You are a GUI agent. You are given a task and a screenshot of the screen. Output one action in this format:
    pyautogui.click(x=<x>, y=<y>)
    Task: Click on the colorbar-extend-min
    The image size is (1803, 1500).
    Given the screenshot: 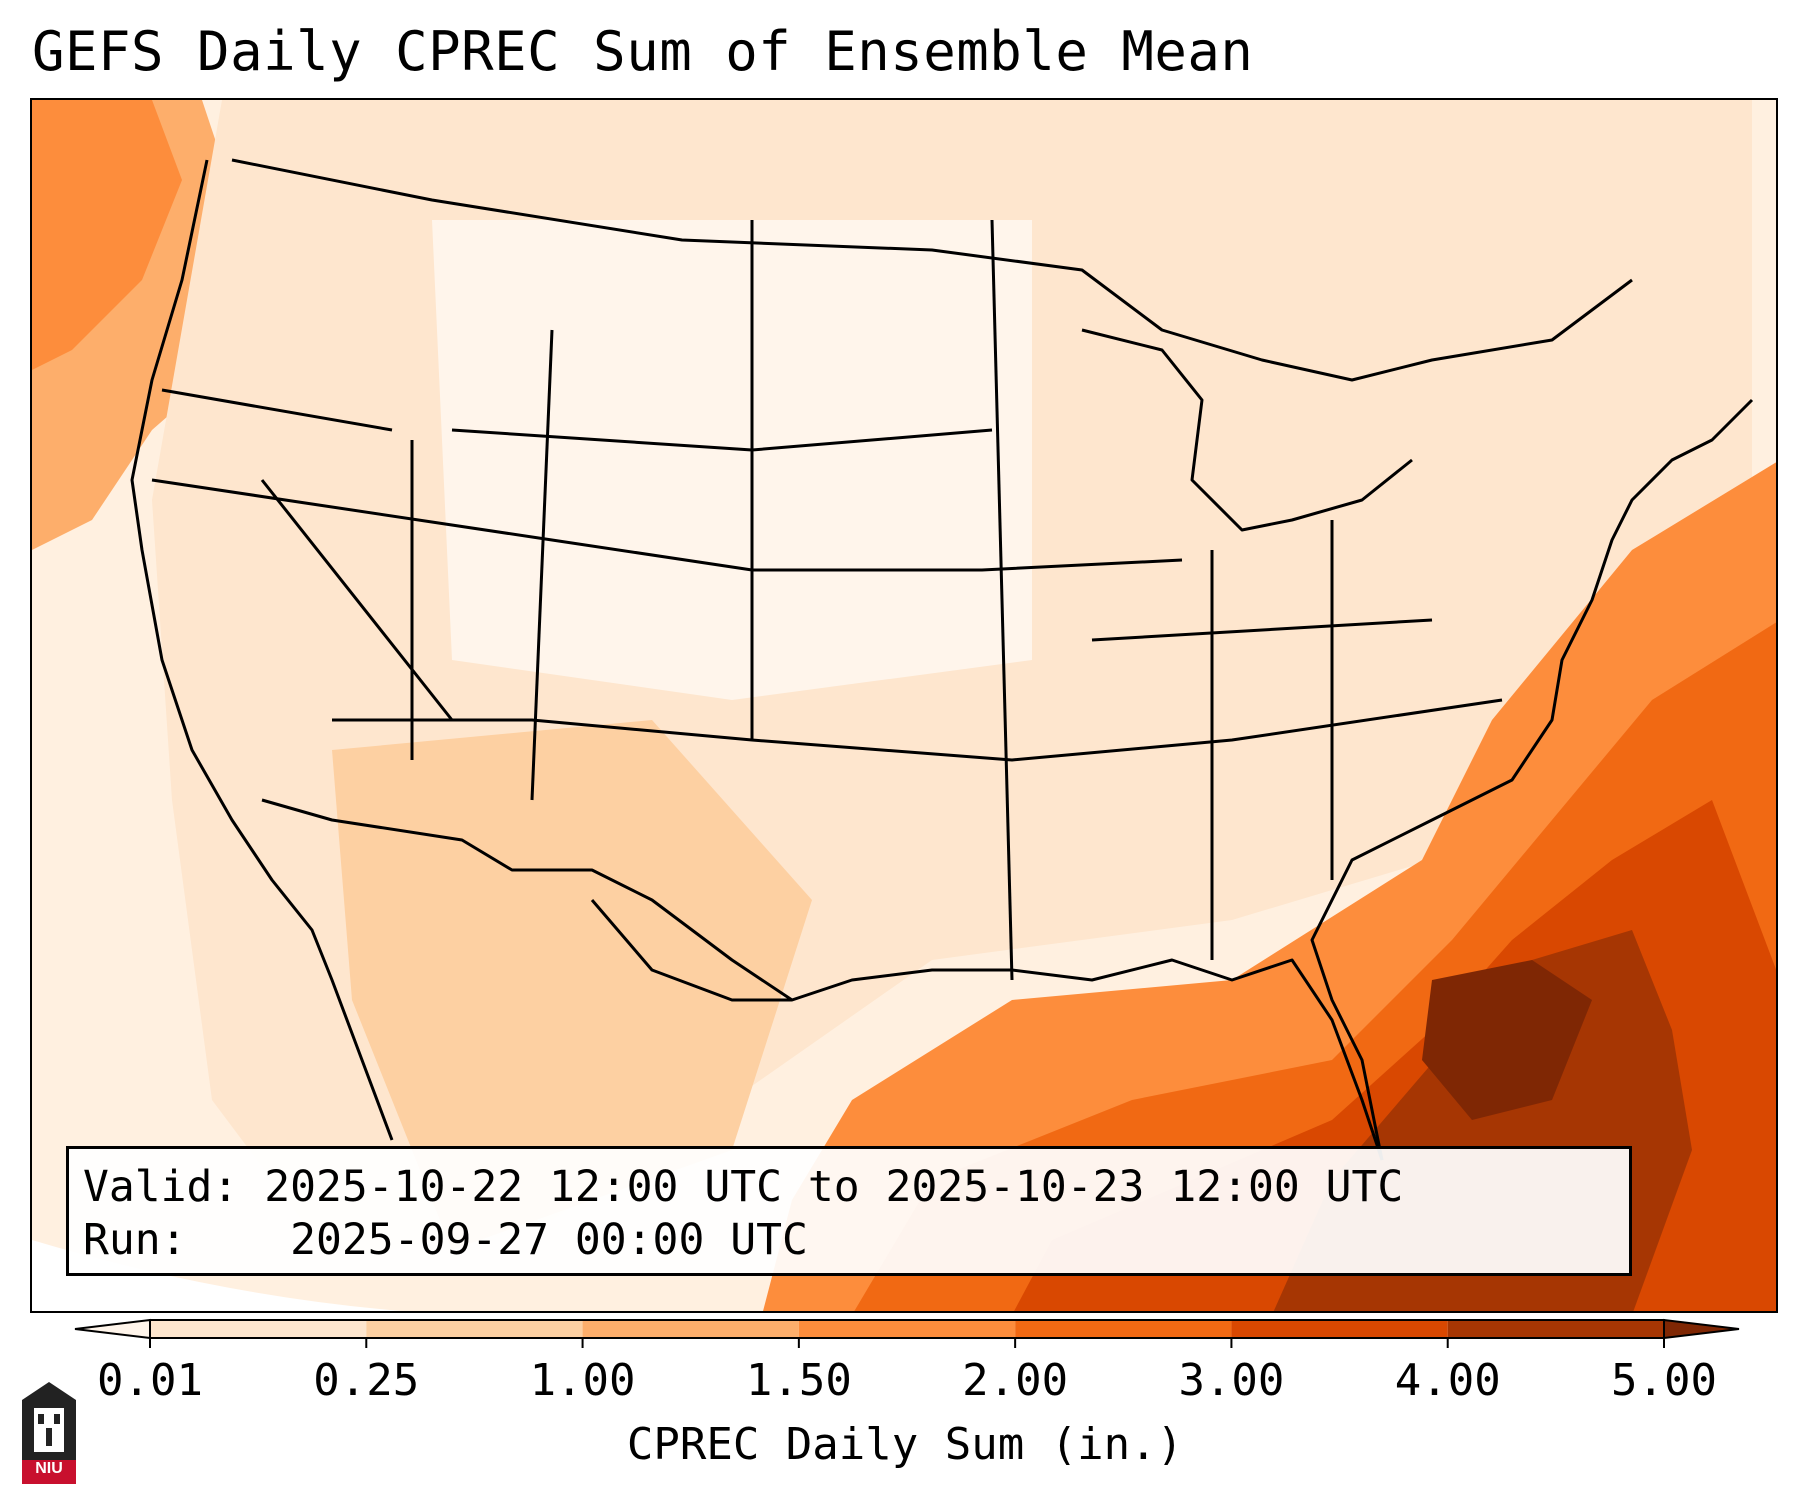 What is the action you would take?
    pyautogui.click(x=112, y=1329)
    